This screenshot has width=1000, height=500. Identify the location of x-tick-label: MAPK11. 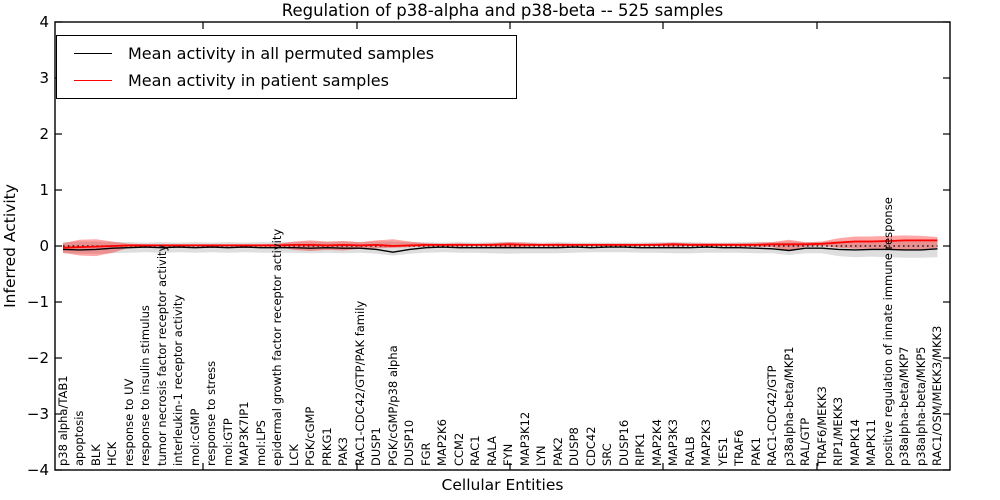
(871, 442).